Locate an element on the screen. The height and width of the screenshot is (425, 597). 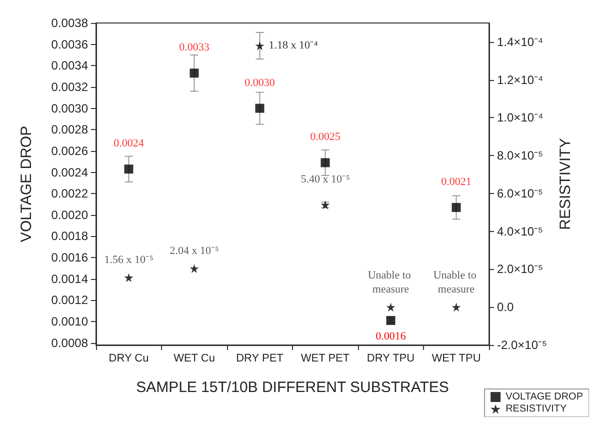
legend-label: RESISTIVITY is located at coordinates (537, 409).